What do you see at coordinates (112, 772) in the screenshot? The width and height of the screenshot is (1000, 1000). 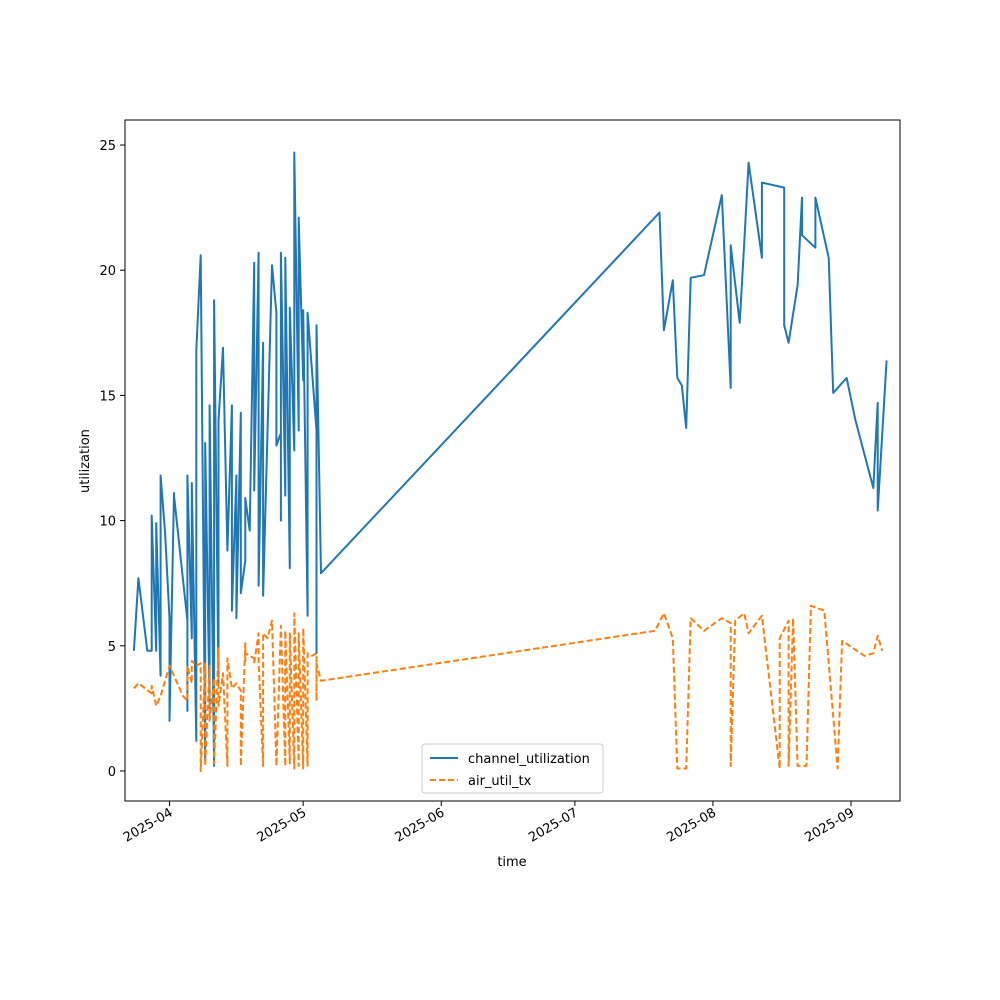 I see `y-tick-label: 0` at bounding box center [112, 772].